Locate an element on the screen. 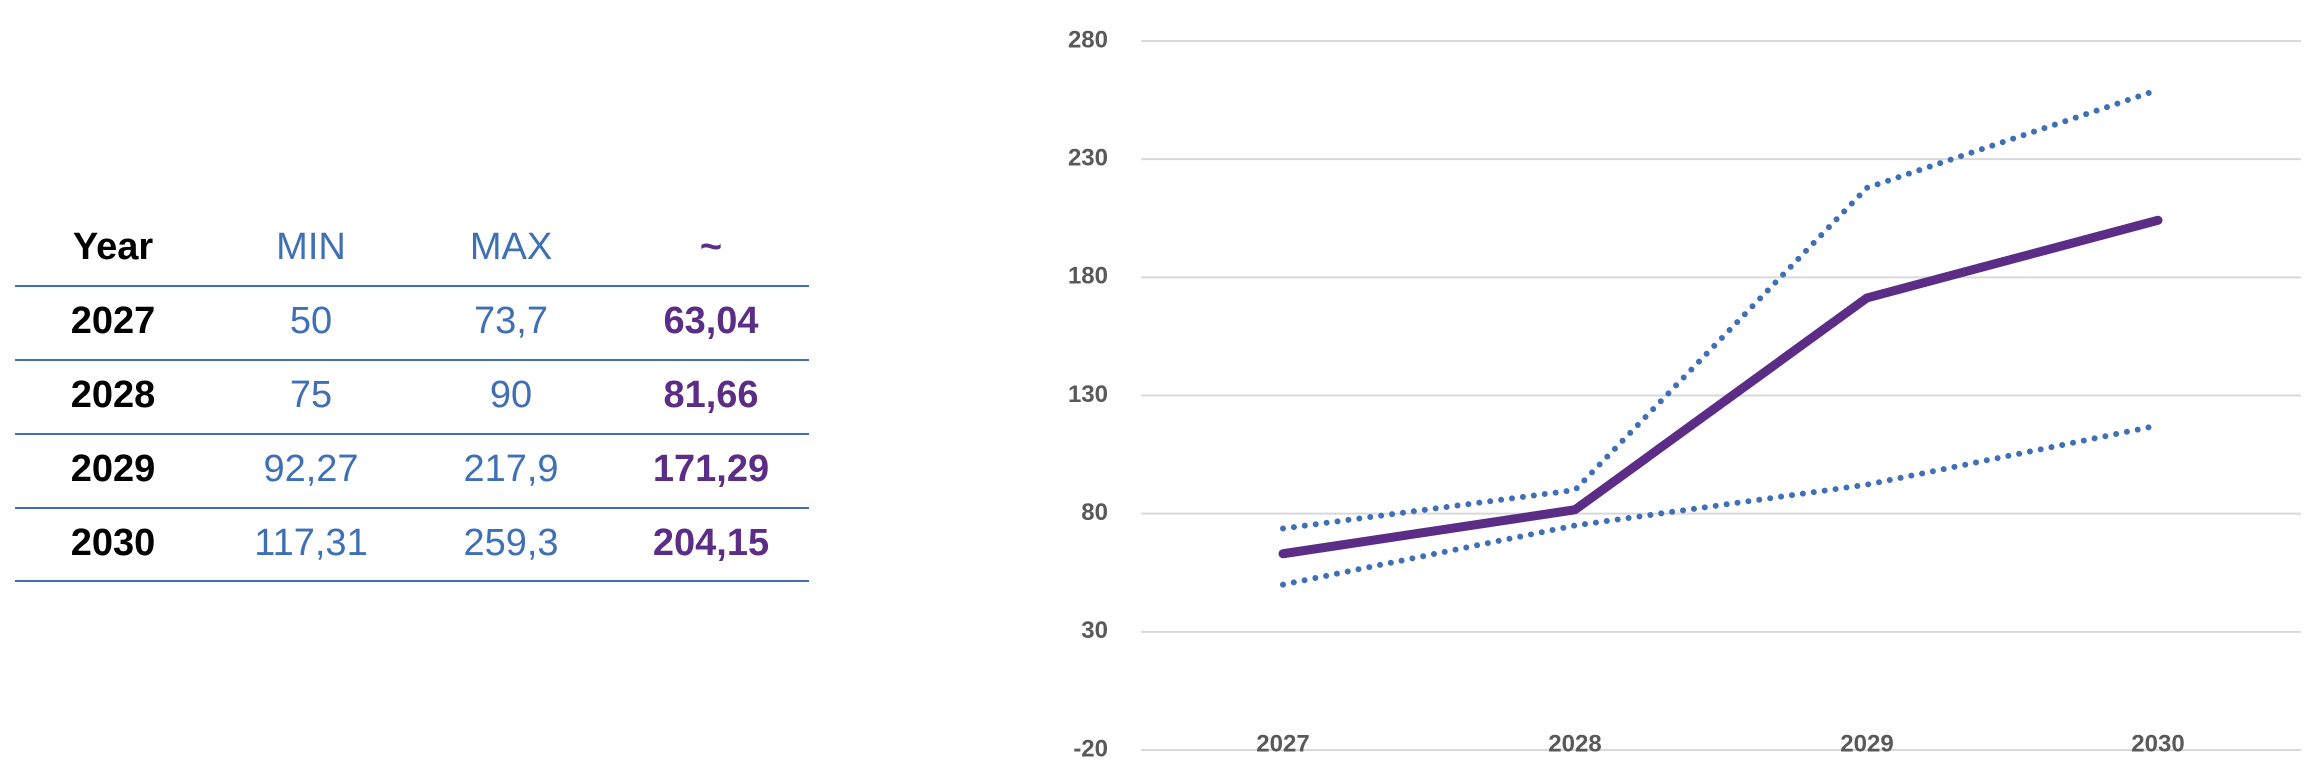  table-cell: 73,7 is located at coordinates (511, 321).